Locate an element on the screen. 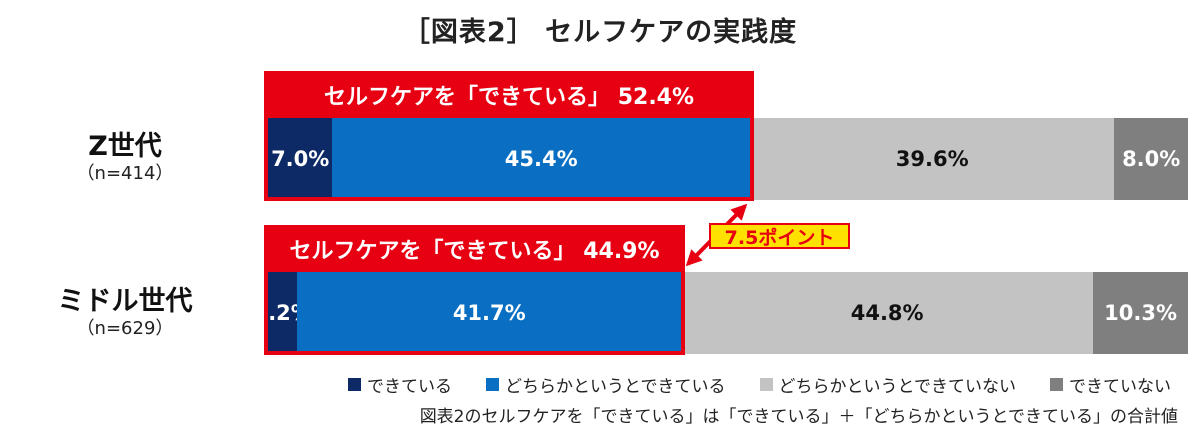 This screenshot has height=446, width=1200. legend-item: どちらかというとできている is located at coordinates (606, 384).